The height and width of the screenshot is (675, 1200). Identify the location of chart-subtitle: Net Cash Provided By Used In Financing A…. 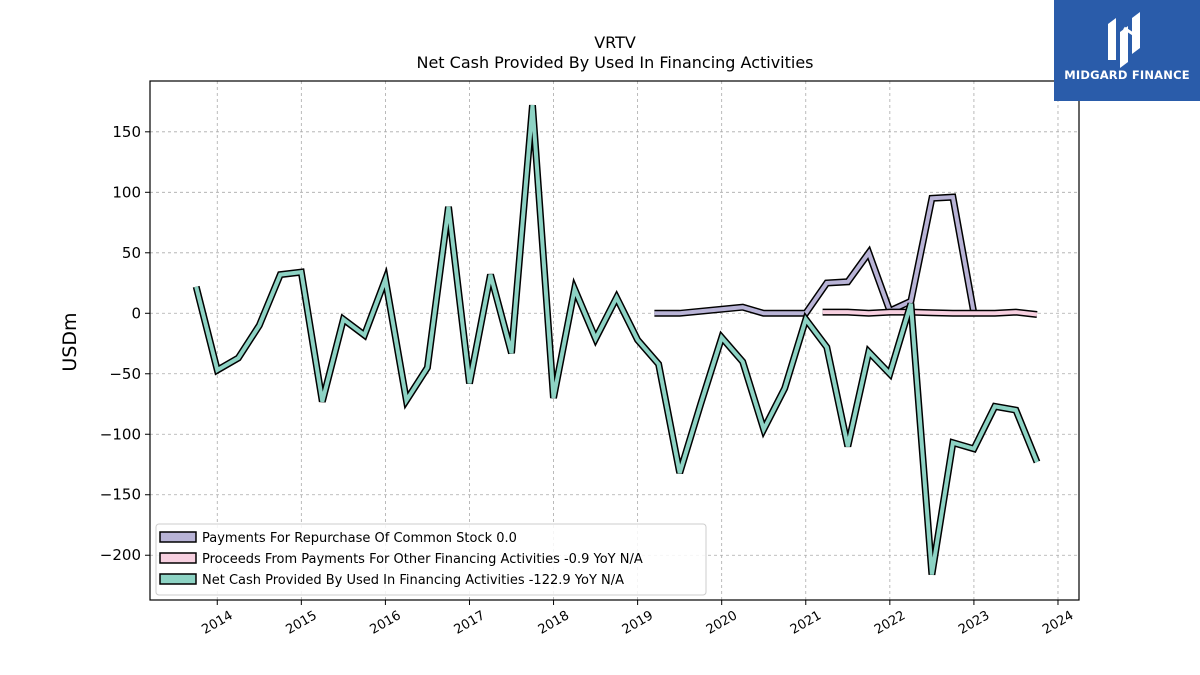
(614, 62).